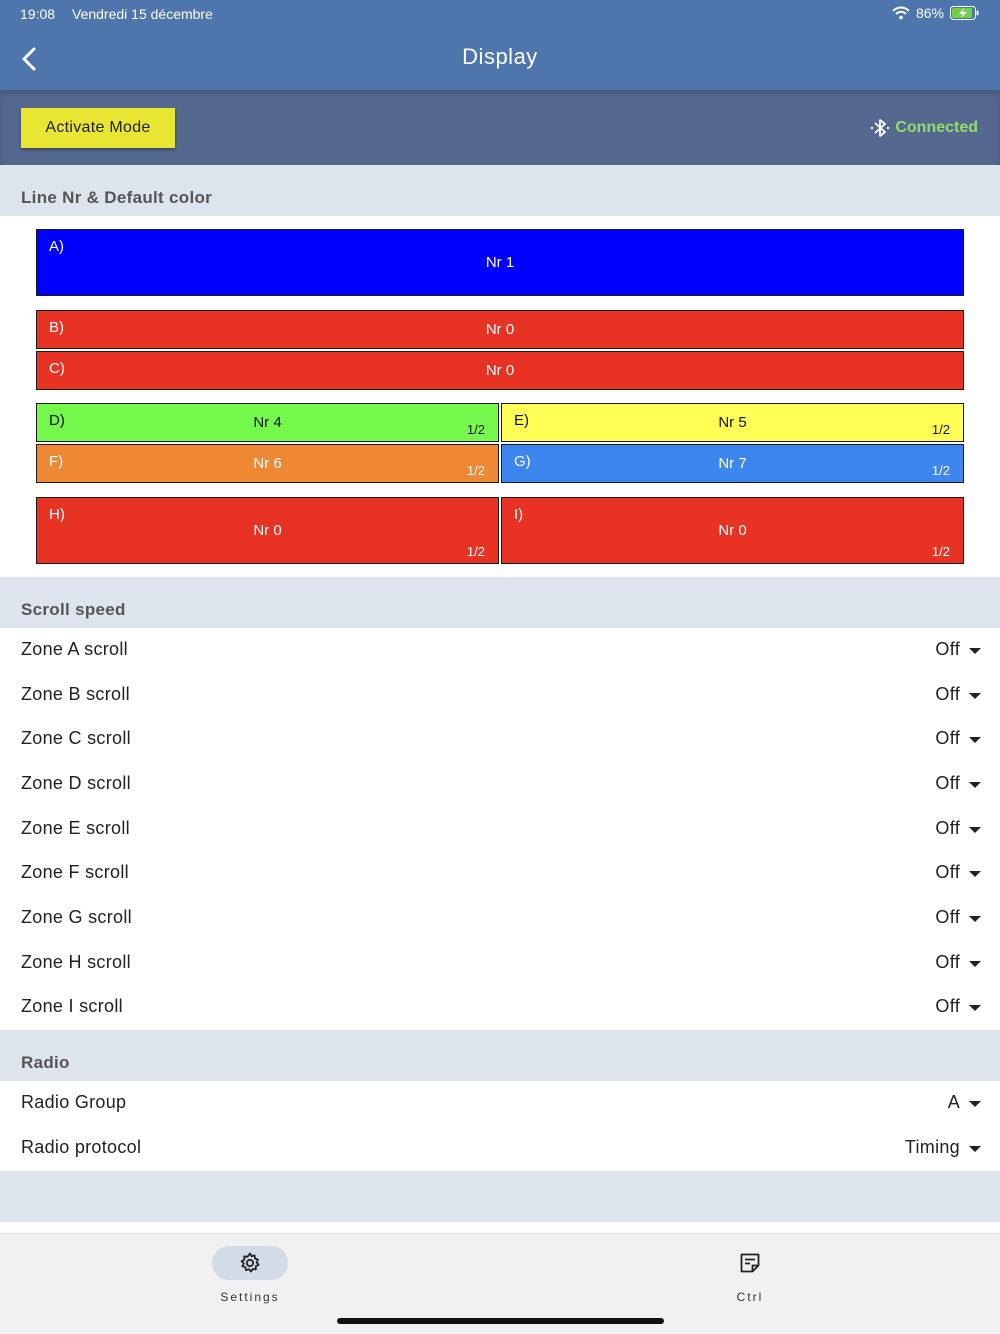 Image resolution: width=1000 pixels, height=1334 pixels. I want to click on row-label: Zone E scroll, so click(75, 828).